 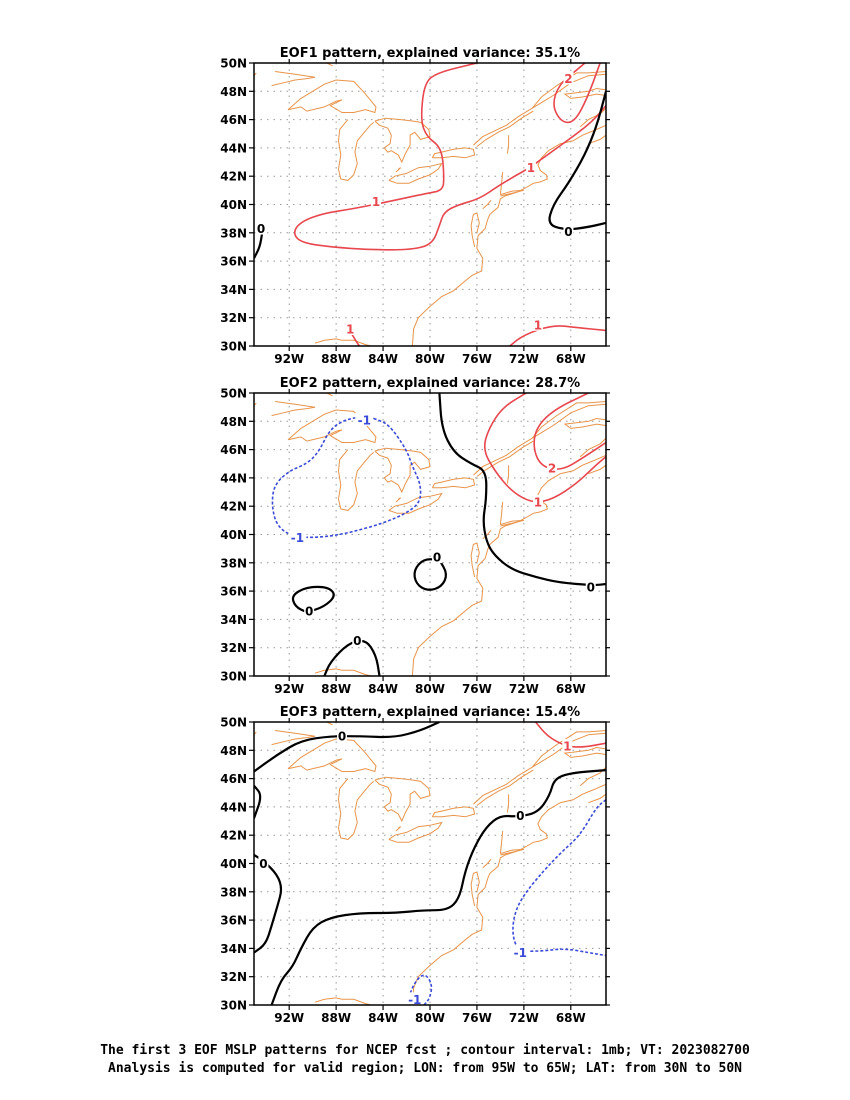 I want to click on coastlines, so click(x=430, y=204).